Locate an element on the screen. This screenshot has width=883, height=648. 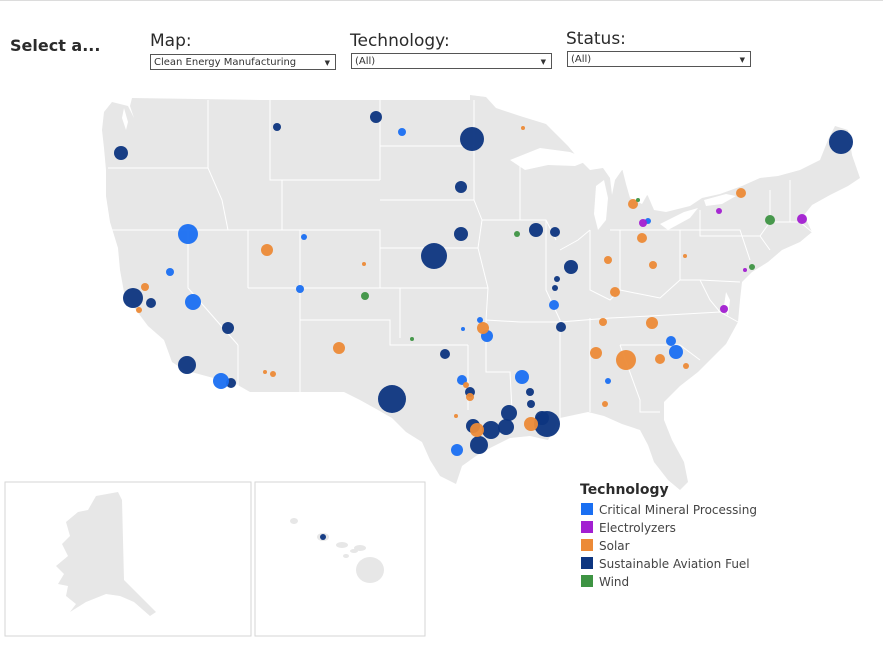
status-filter-title: Status: is located at coordinates (596, 39).